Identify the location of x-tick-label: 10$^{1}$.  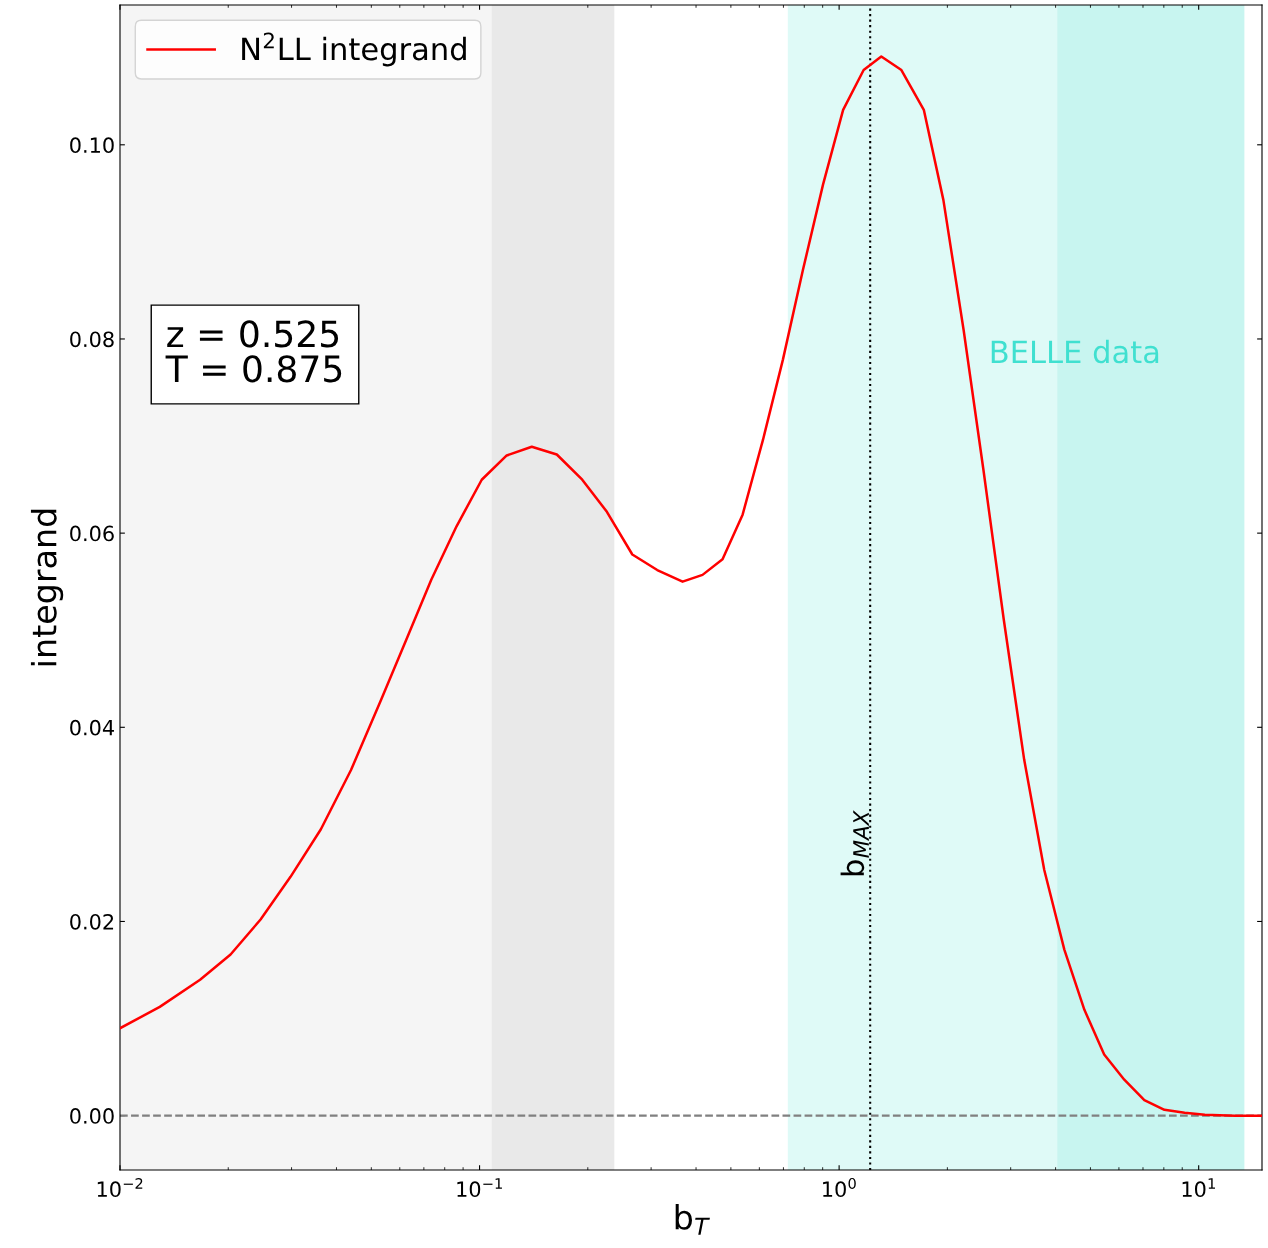
(1198, 1188).